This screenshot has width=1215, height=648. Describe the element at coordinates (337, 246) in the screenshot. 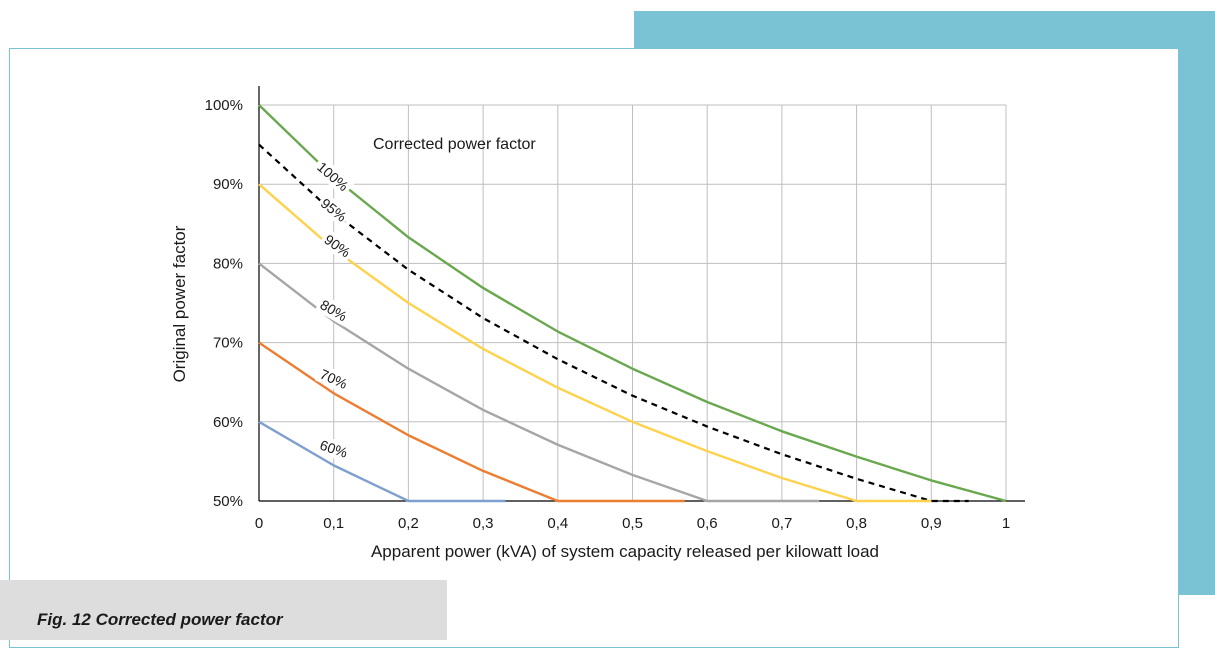

I see `series-label: 90%` at that location.